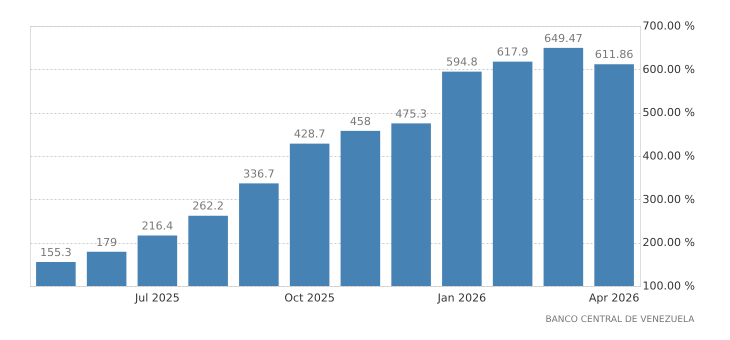 The height and width of the screenshot is (340, 730). I want to click on data-label: 611.86, so click(614, 55).